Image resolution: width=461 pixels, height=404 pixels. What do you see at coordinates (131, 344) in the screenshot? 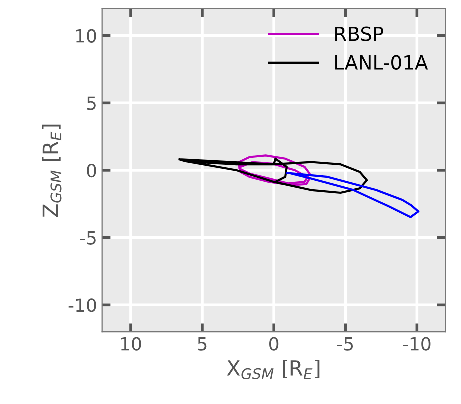
I see `x-tick-label: 10` at bounding box center [131, 344].